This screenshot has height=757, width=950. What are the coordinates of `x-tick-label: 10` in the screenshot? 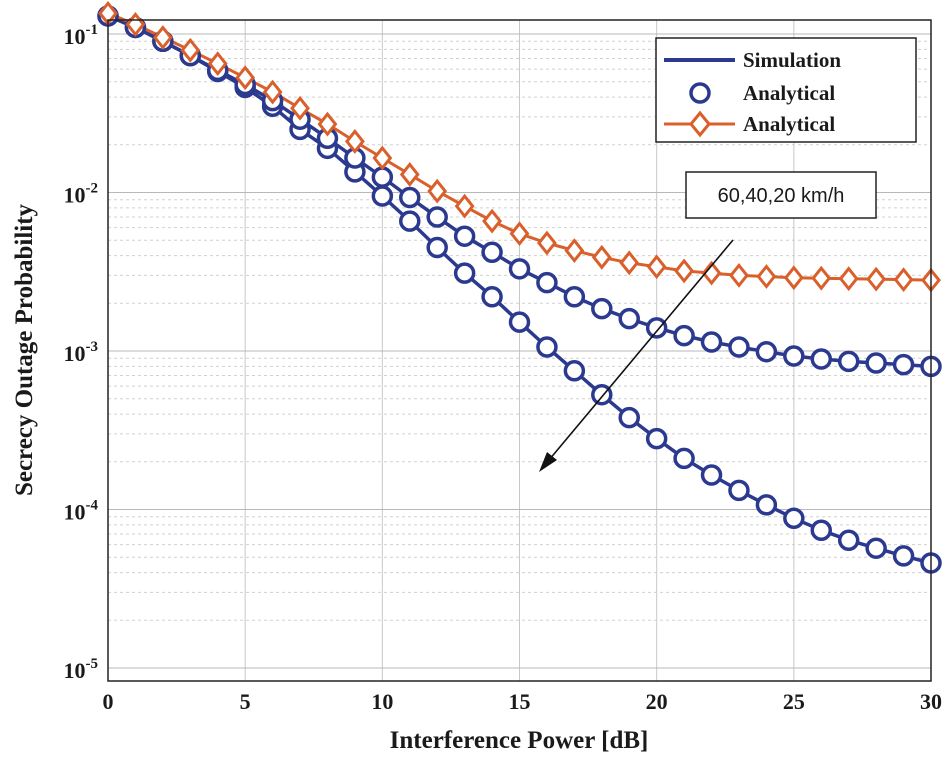 It's located at (382, 701).